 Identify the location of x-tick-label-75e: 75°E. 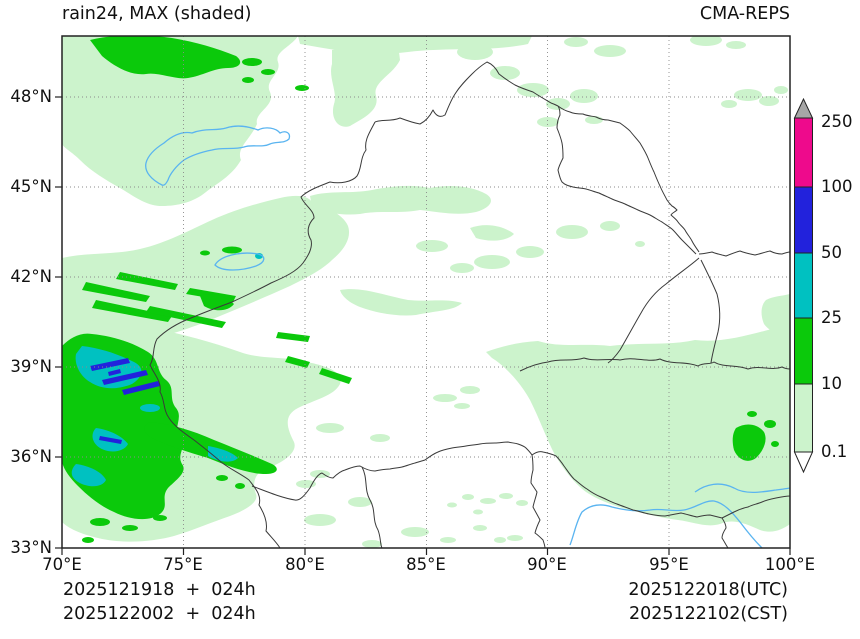
(183, 564).